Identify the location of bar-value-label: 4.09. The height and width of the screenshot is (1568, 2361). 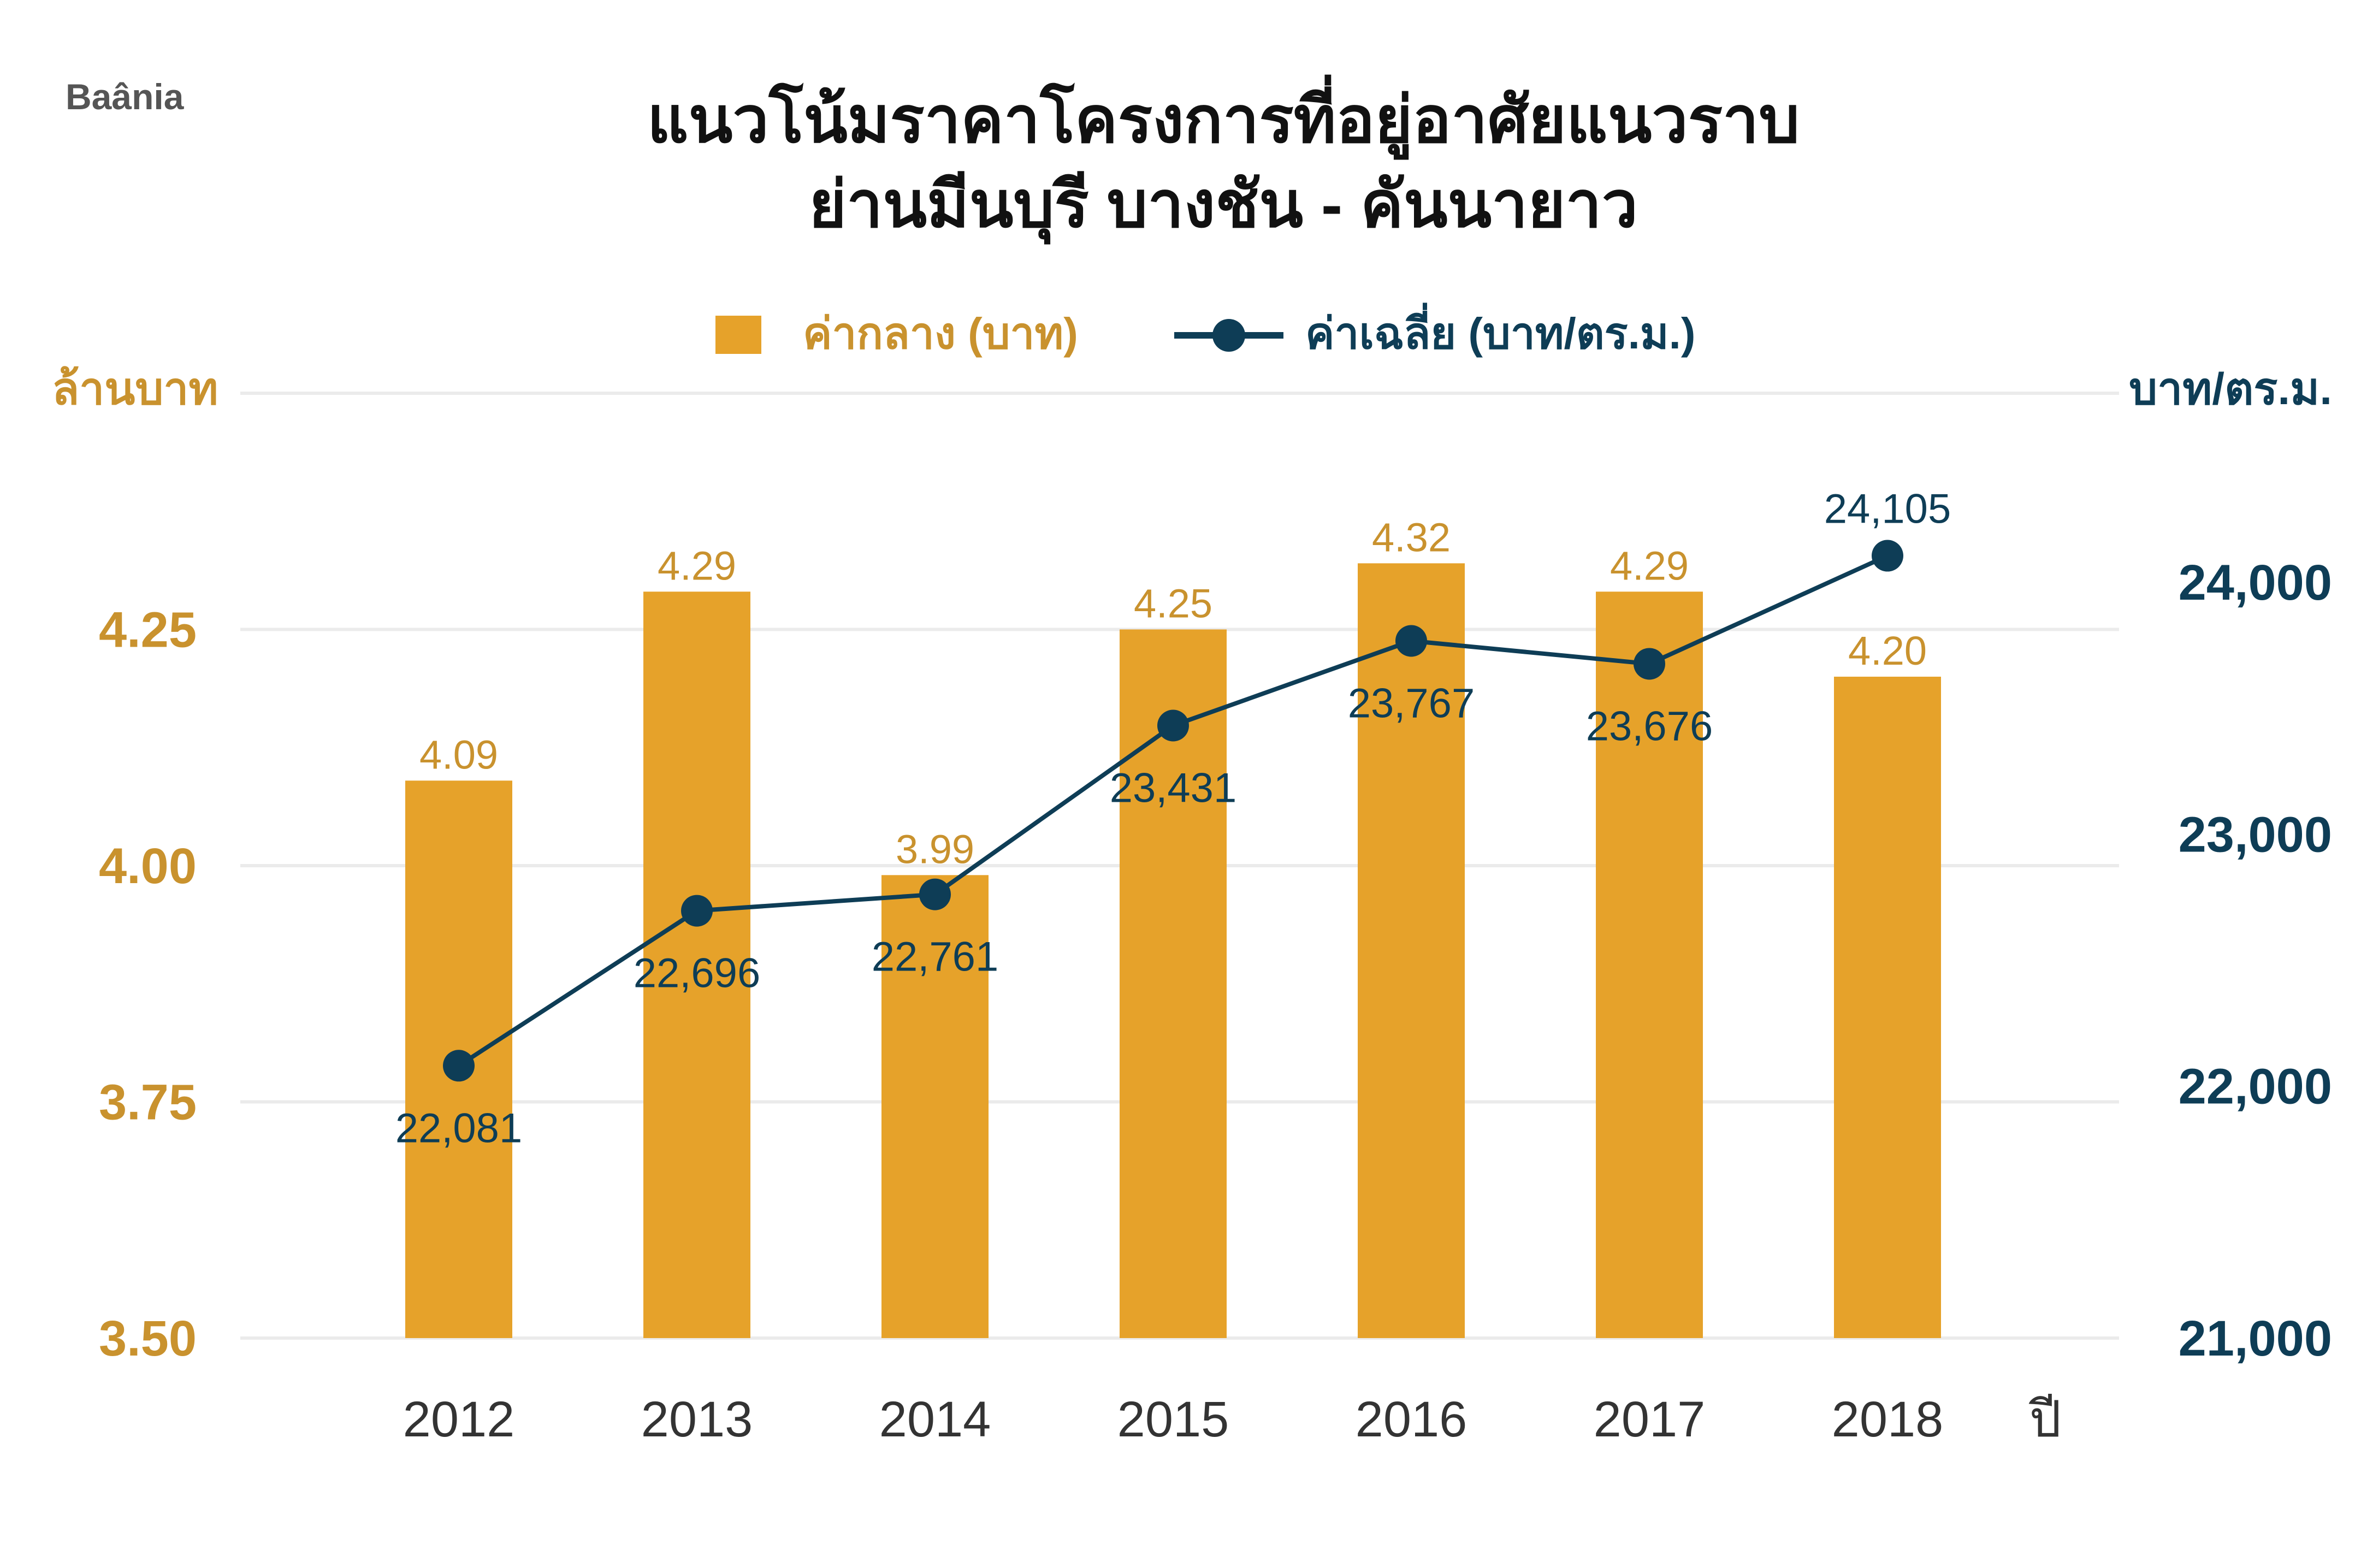
(458, 754).